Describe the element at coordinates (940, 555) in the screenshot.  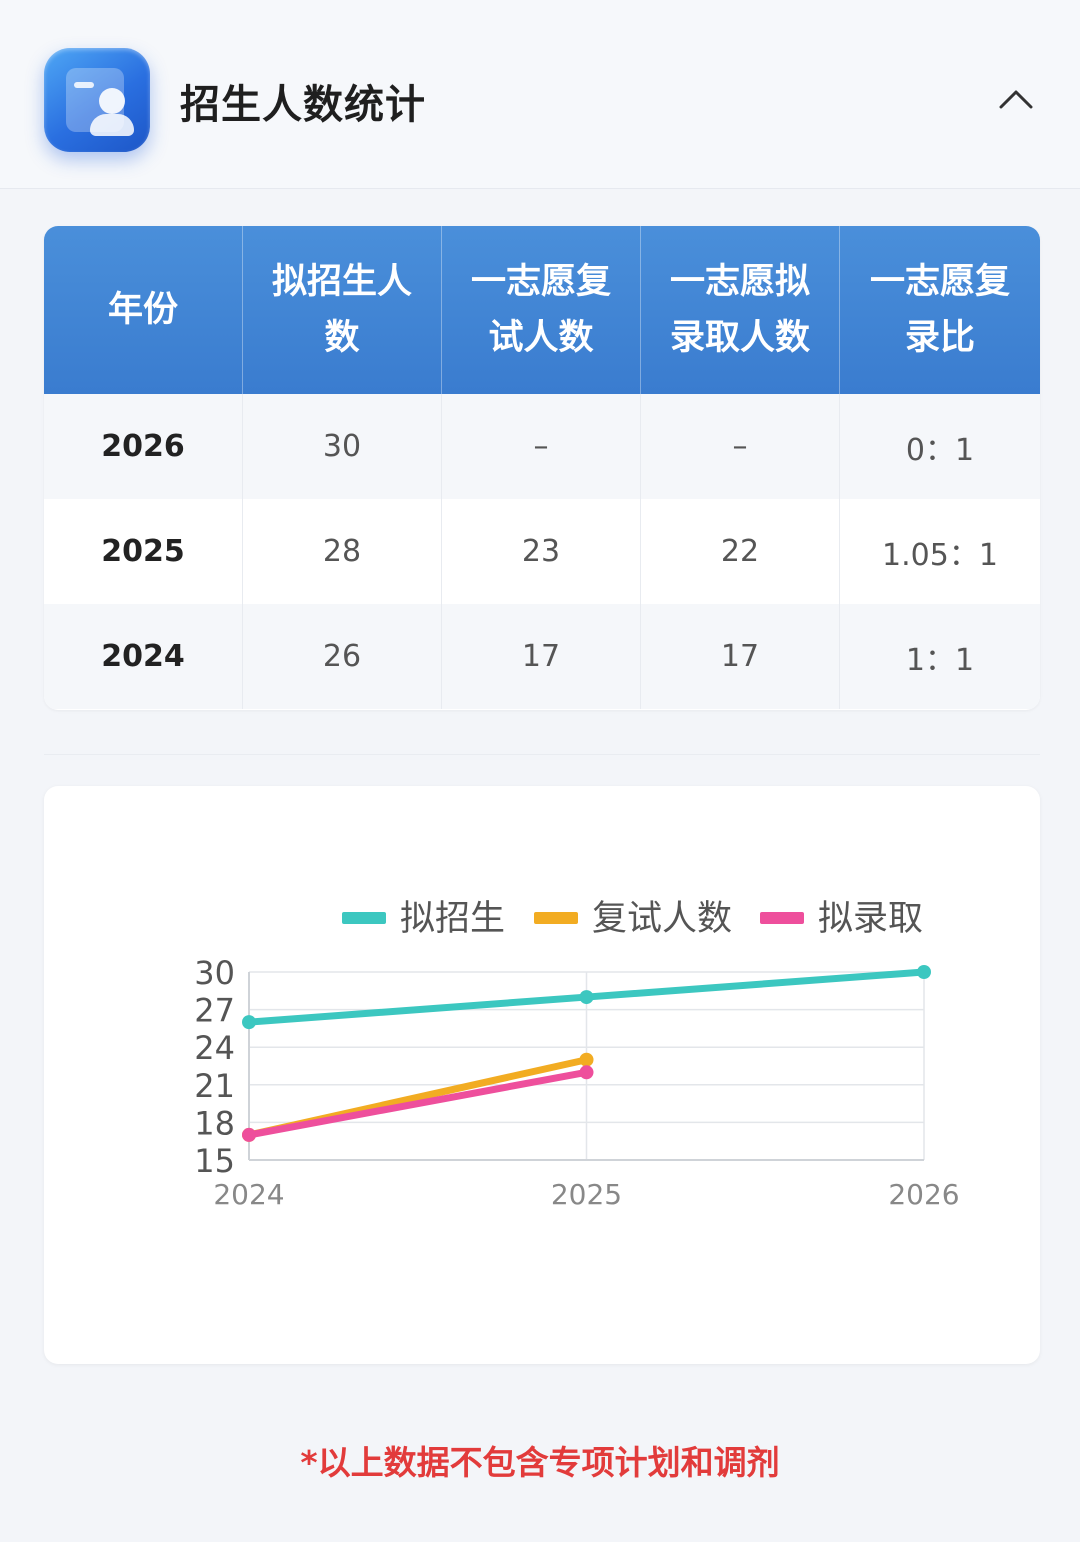
I see `cell-ratio: 1.05：1` at that location.